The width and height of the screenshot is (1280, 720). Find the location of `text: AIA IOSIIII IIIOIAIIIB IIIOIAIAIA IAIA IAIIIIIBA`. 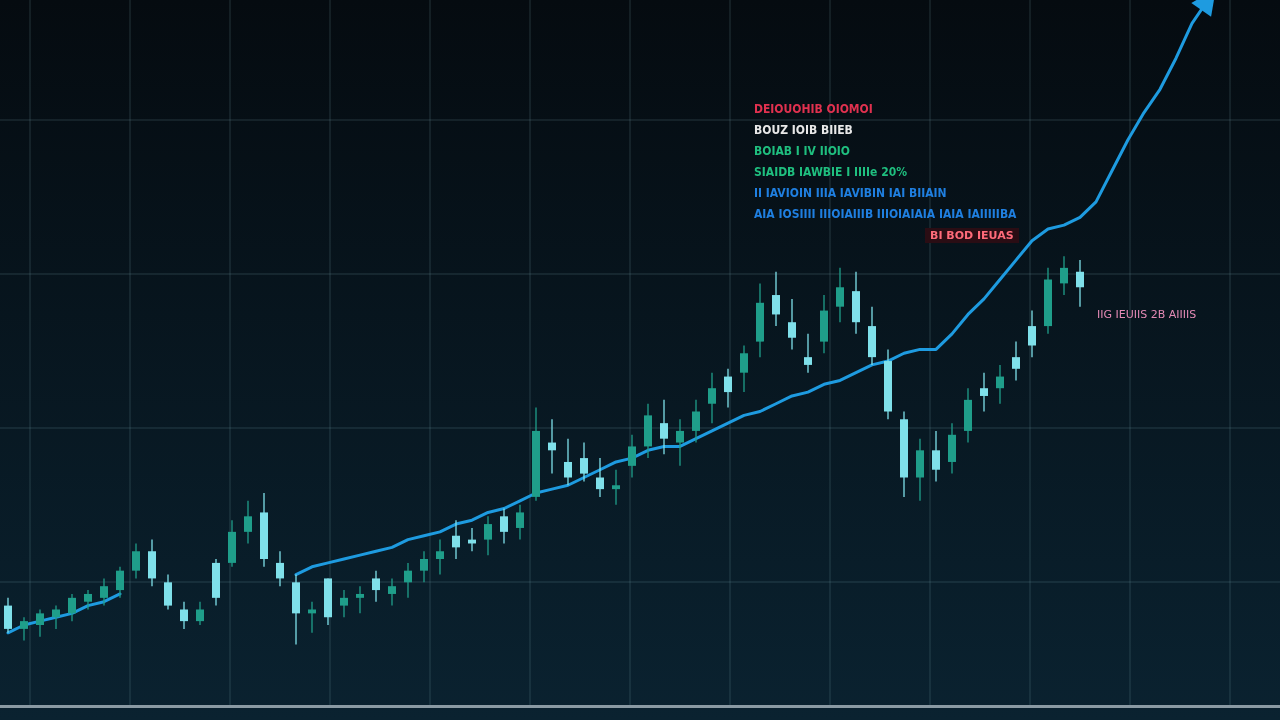

text: AIA IOSIIII IIIOIAIIIB IIIOIAIAIA IAIA IAIIIIIBA is located at coordinates (885, 214).